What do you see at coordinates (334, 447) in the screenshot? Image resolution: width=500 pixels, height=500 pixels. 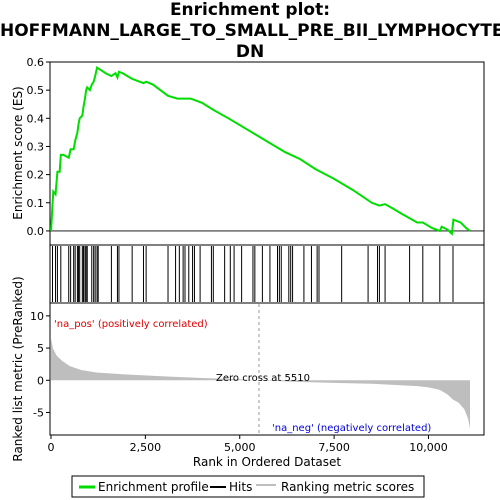 I see `x-tick-label: 7,500` at bounding box center [334, 447].